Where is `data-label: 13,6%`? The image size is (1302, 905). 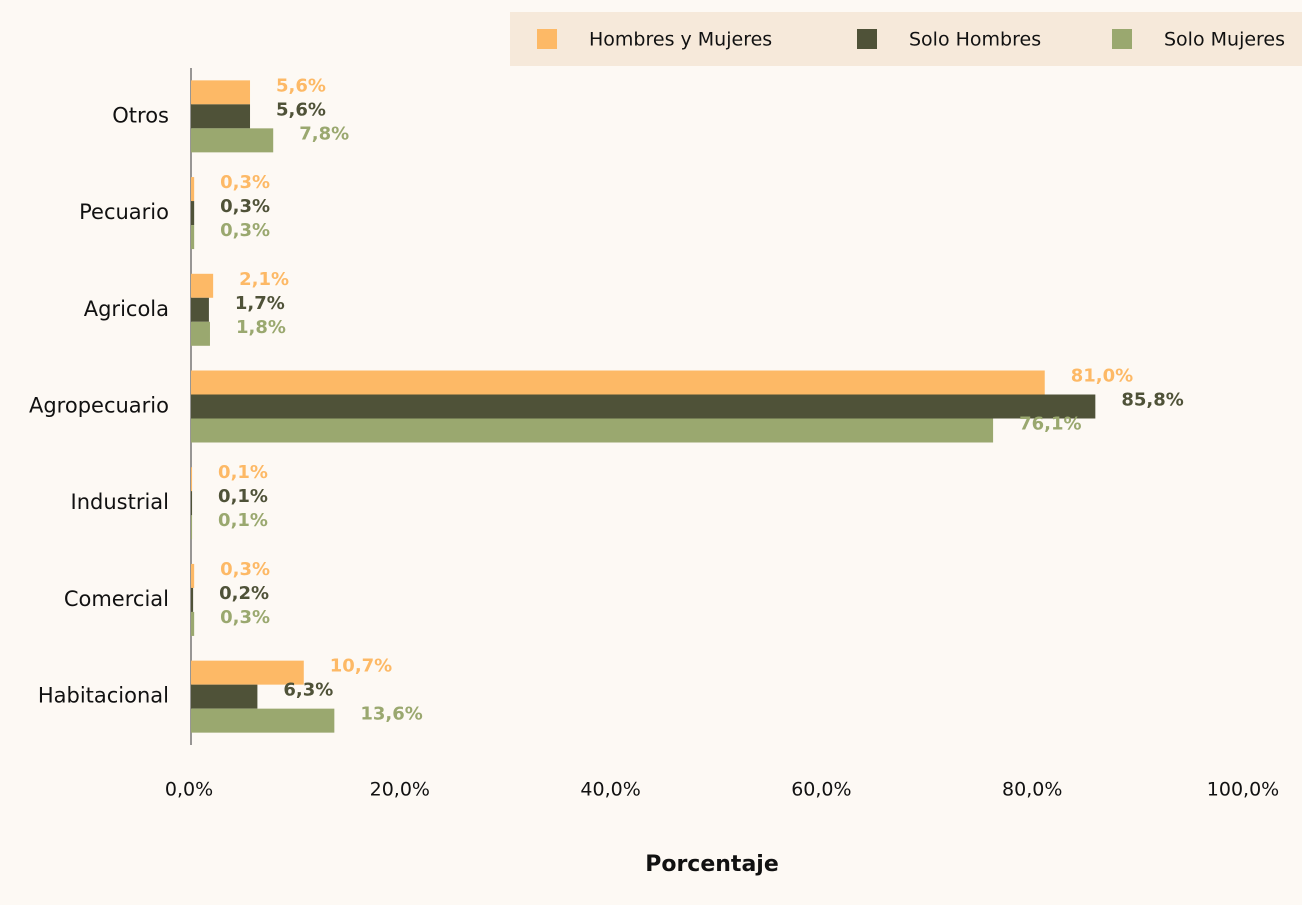
data-label: 13,6% is located at coordinates (391, 714).